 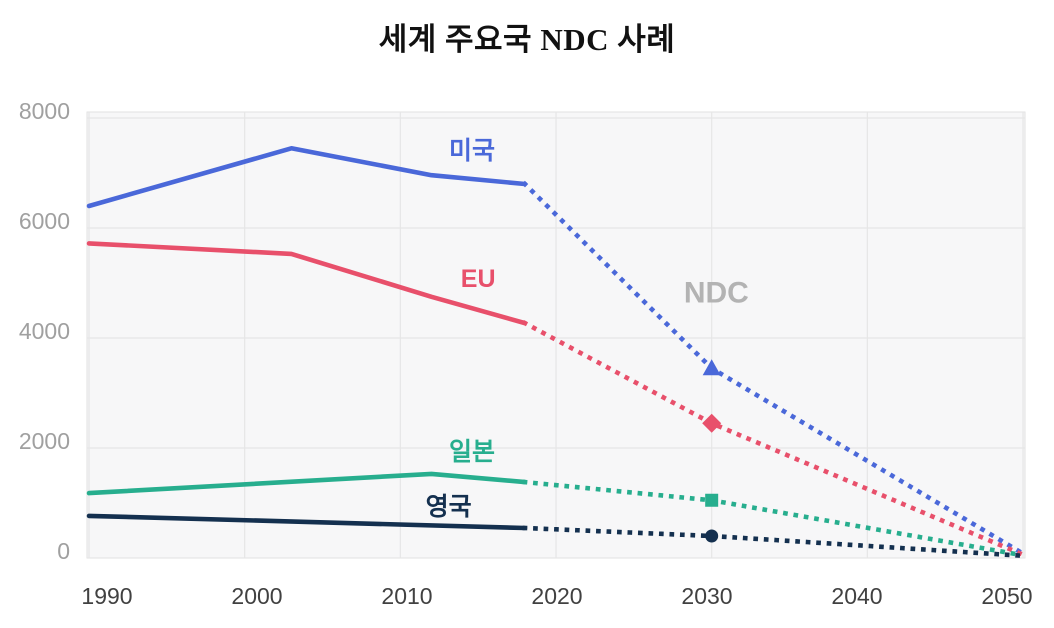 I want to click on x-tick-2000: 2000, so click(x=256, y=596).